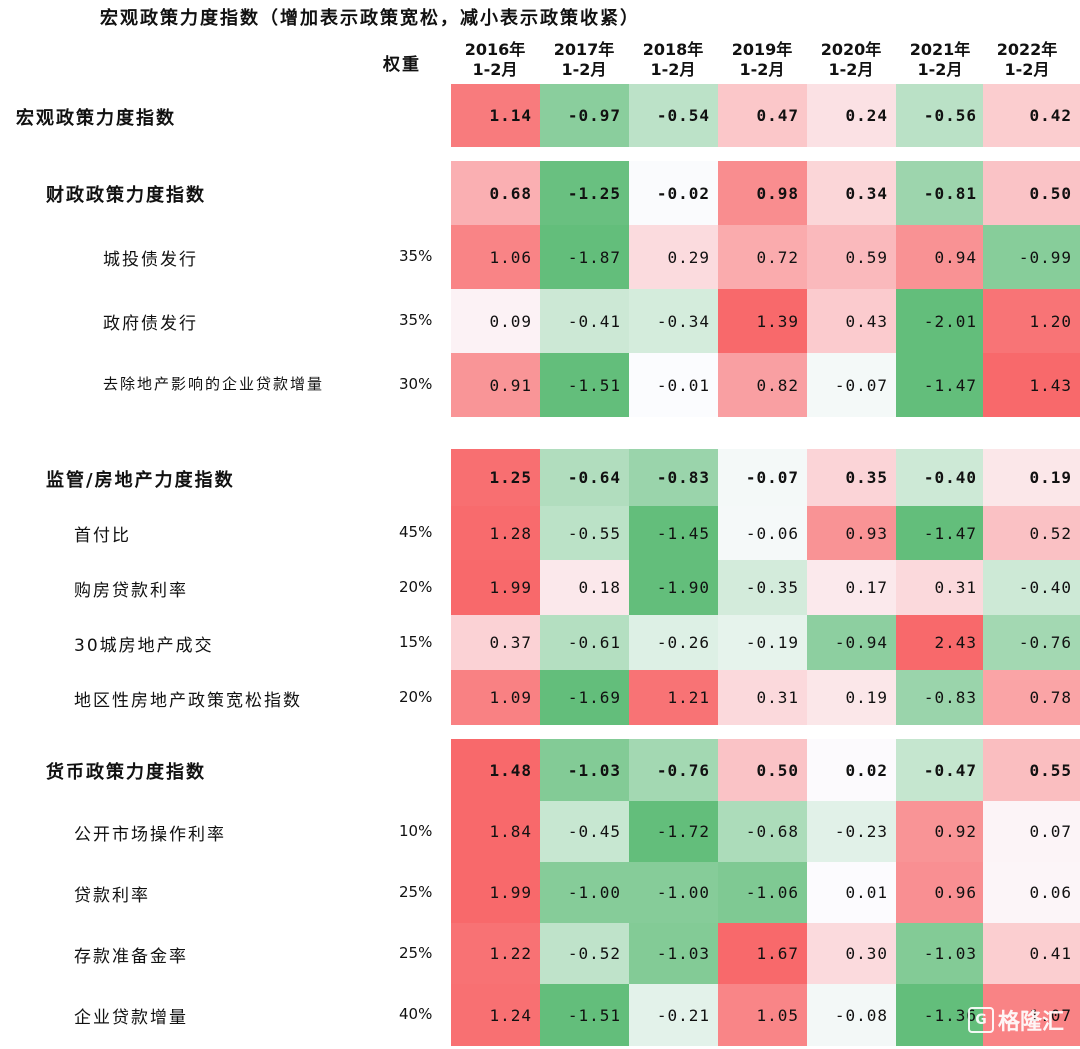 Image resolution: width=1080 pixels, height=1049 pixels. What do you see at coordinates (762, 193) in the screenshot?
I see `heatmap-cell: 0.98` at bounding box center [762, 193].